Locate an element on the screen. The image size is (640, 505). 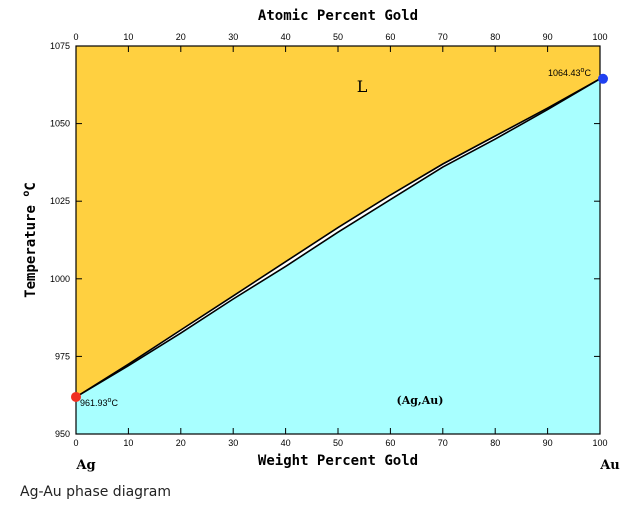
x-tick-label: 0 is located at coordinates (75, 443).